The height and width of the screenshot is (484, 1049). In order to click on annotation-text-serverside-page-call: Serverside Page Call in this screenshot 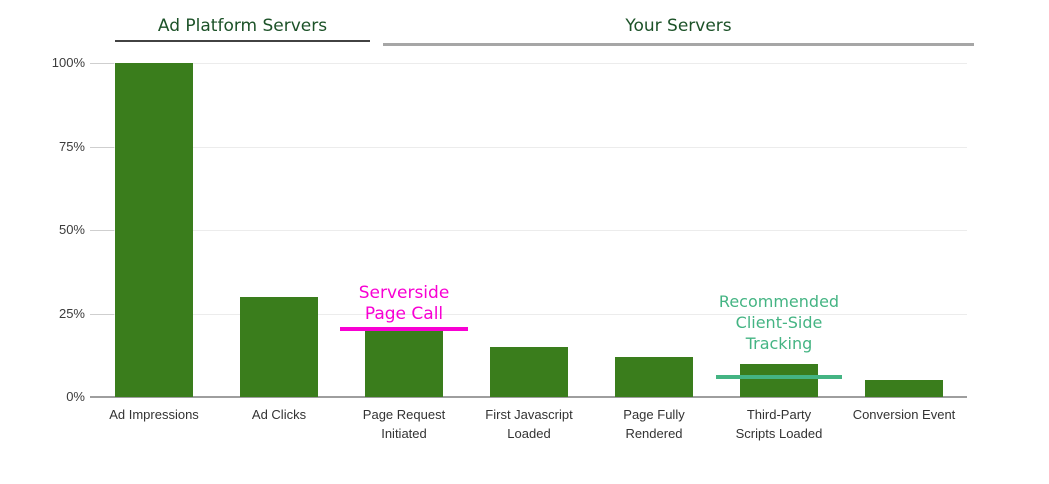, I will do `click(404, 303)`.